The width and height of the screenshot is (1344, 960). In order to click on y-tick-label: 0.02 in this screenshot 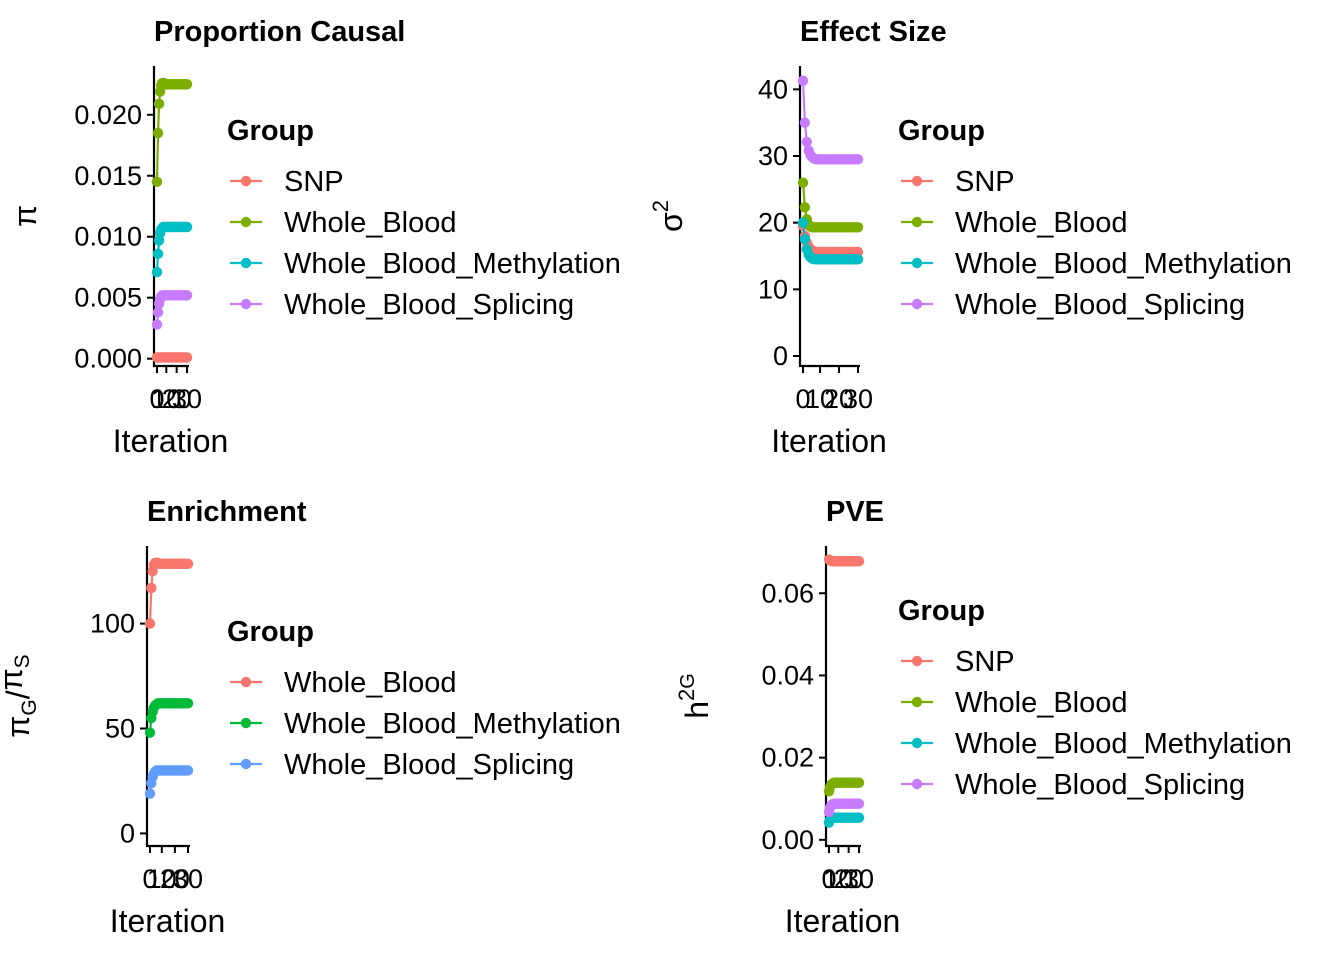, I will do `click(787, 758)`.